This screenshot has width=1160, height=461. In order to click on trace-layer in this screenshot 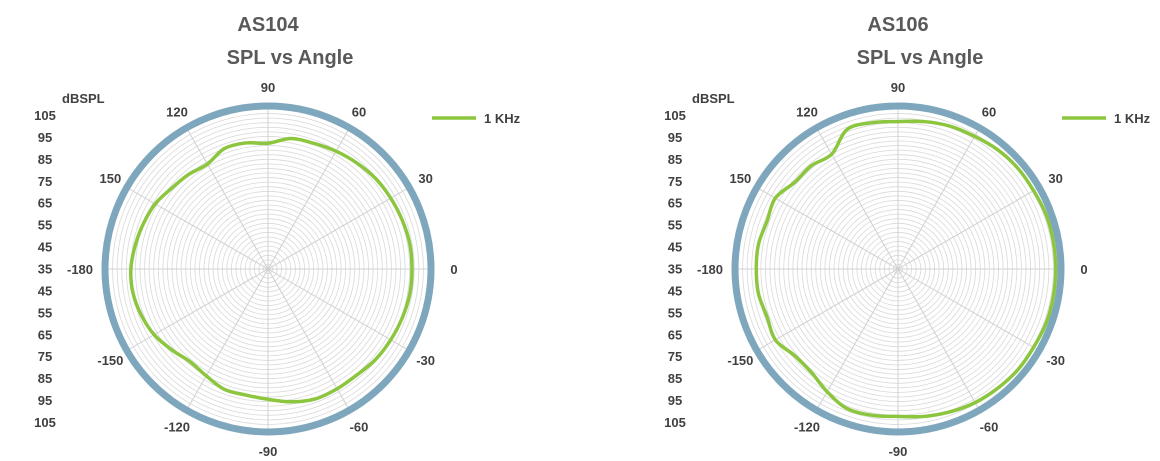, I will do `click(271, 270)`.